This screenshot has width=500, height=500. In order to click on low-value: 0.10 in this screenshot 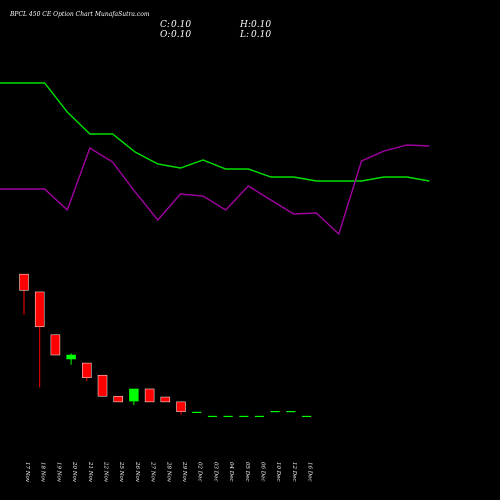, I will do `click(261, 35)`.